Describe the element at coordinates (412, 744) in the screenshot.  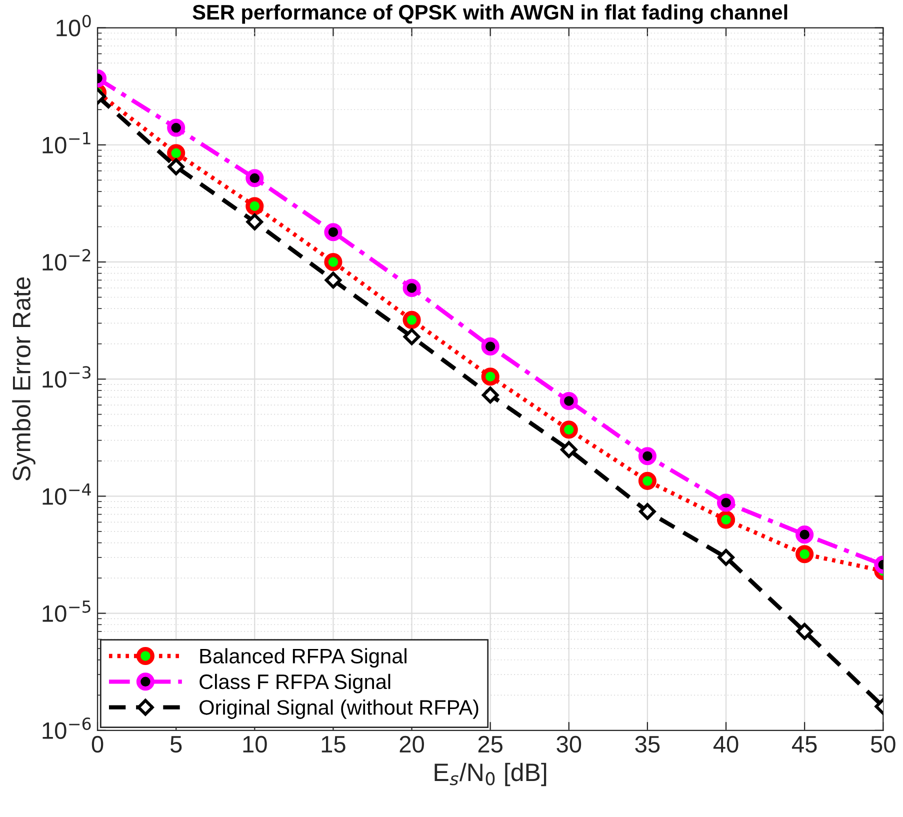
I see `x-tick-label: 20` at that location.